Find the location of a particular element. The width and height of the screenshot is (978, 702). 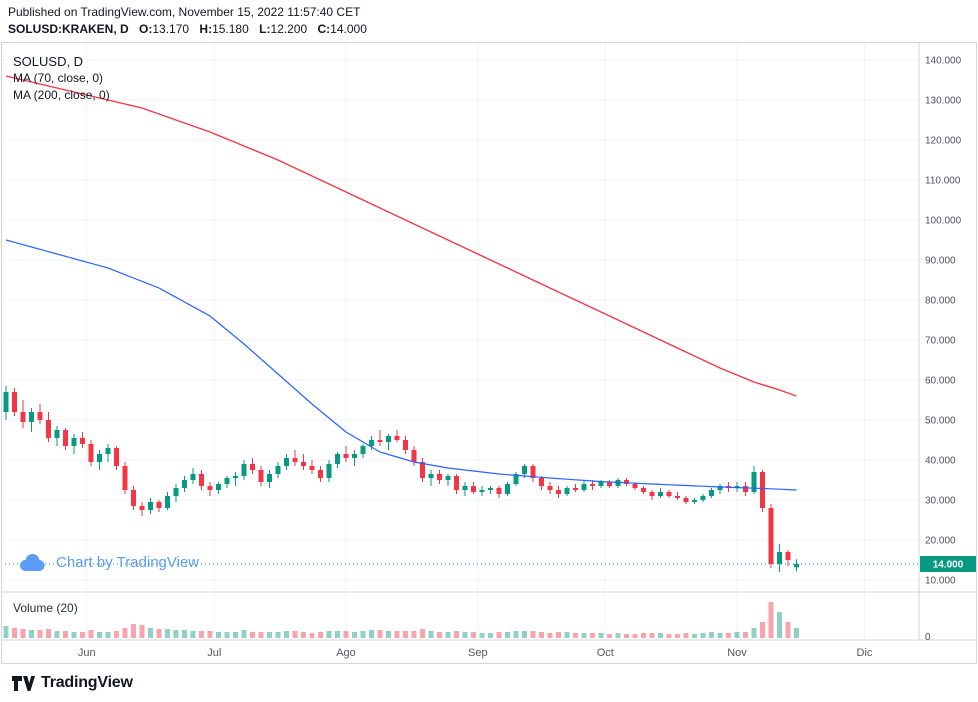

legend-ma200: MA (200, close, 0) is located at coordinates (61, 95).